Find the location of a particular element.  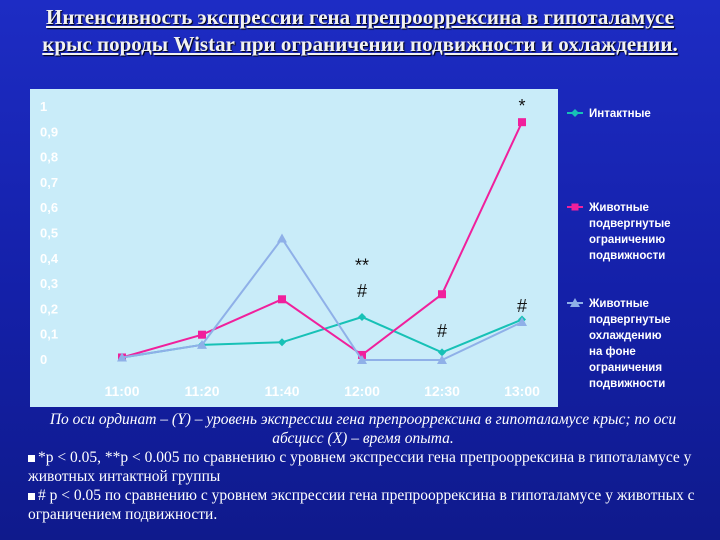

legend-label: охлаждению is located at coordinates (625, 336).